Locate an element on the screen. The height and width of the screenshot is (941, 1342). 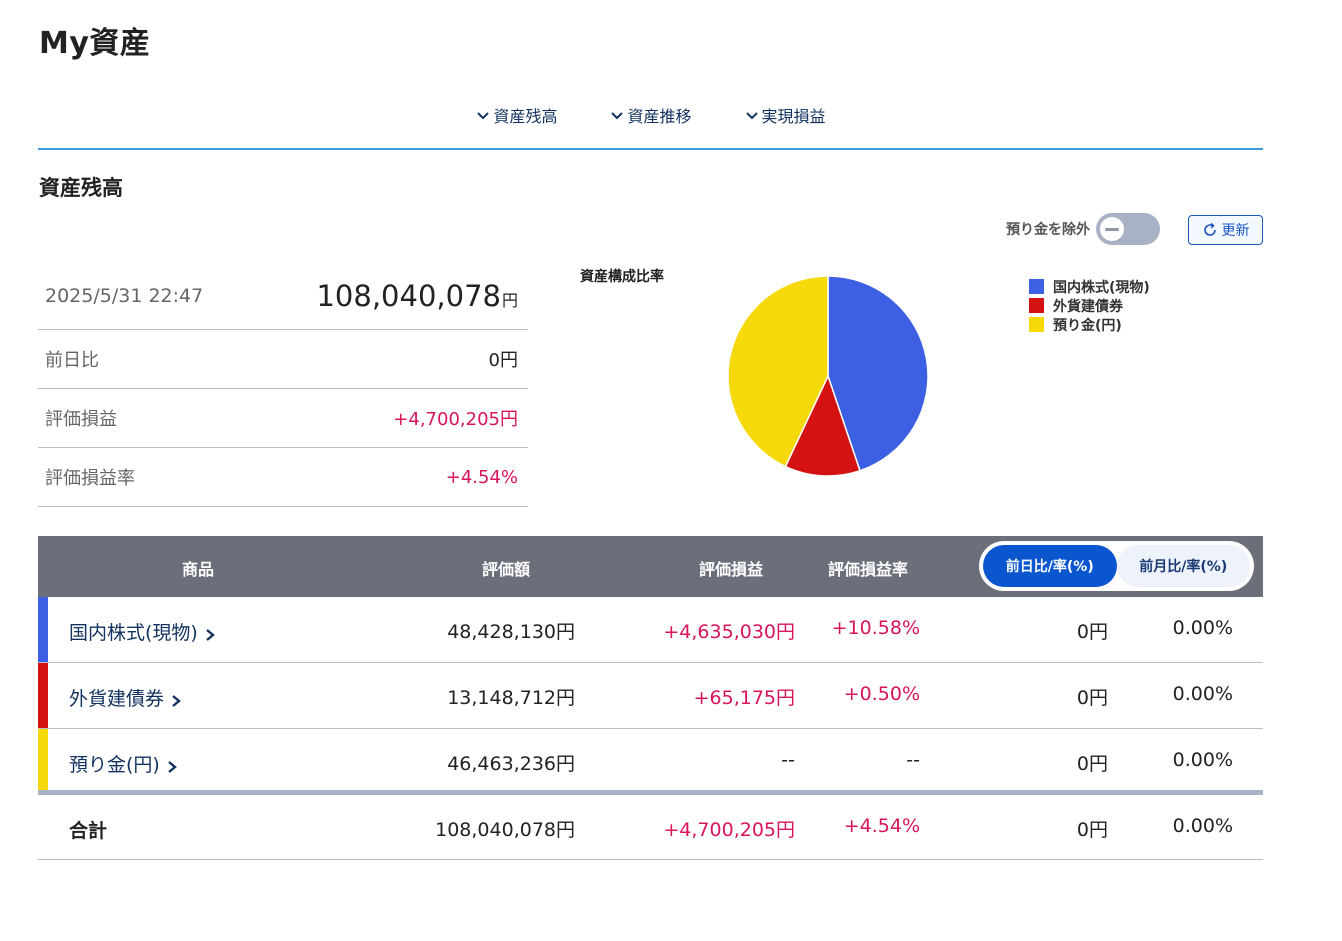
summary-value: +4,700,205円 is located at coordinates (455, 419).